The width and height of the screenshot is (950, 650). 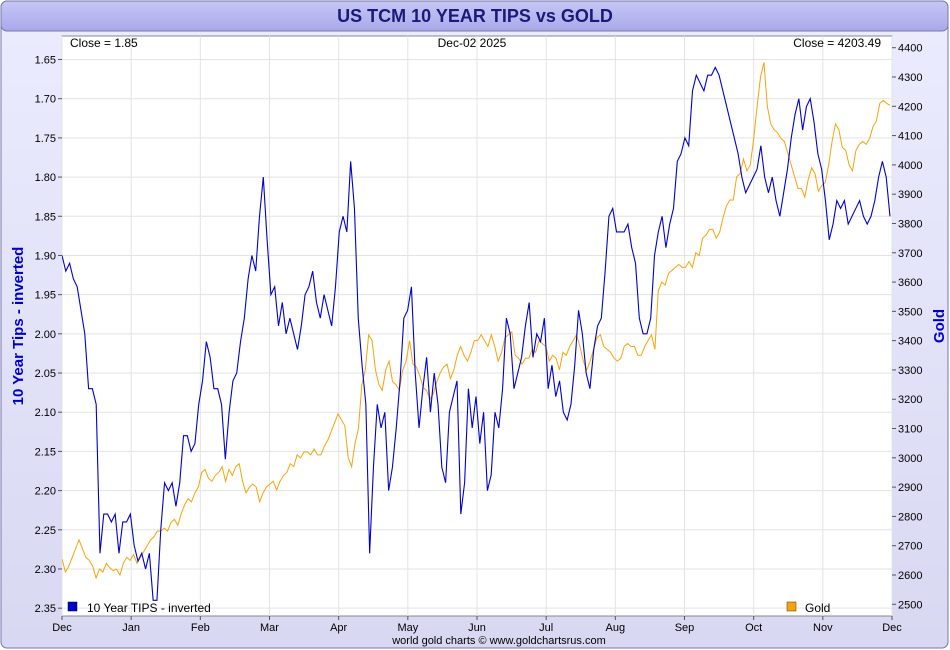 I want to click on right-tick-label: 3100, so click(x=910, y=430).